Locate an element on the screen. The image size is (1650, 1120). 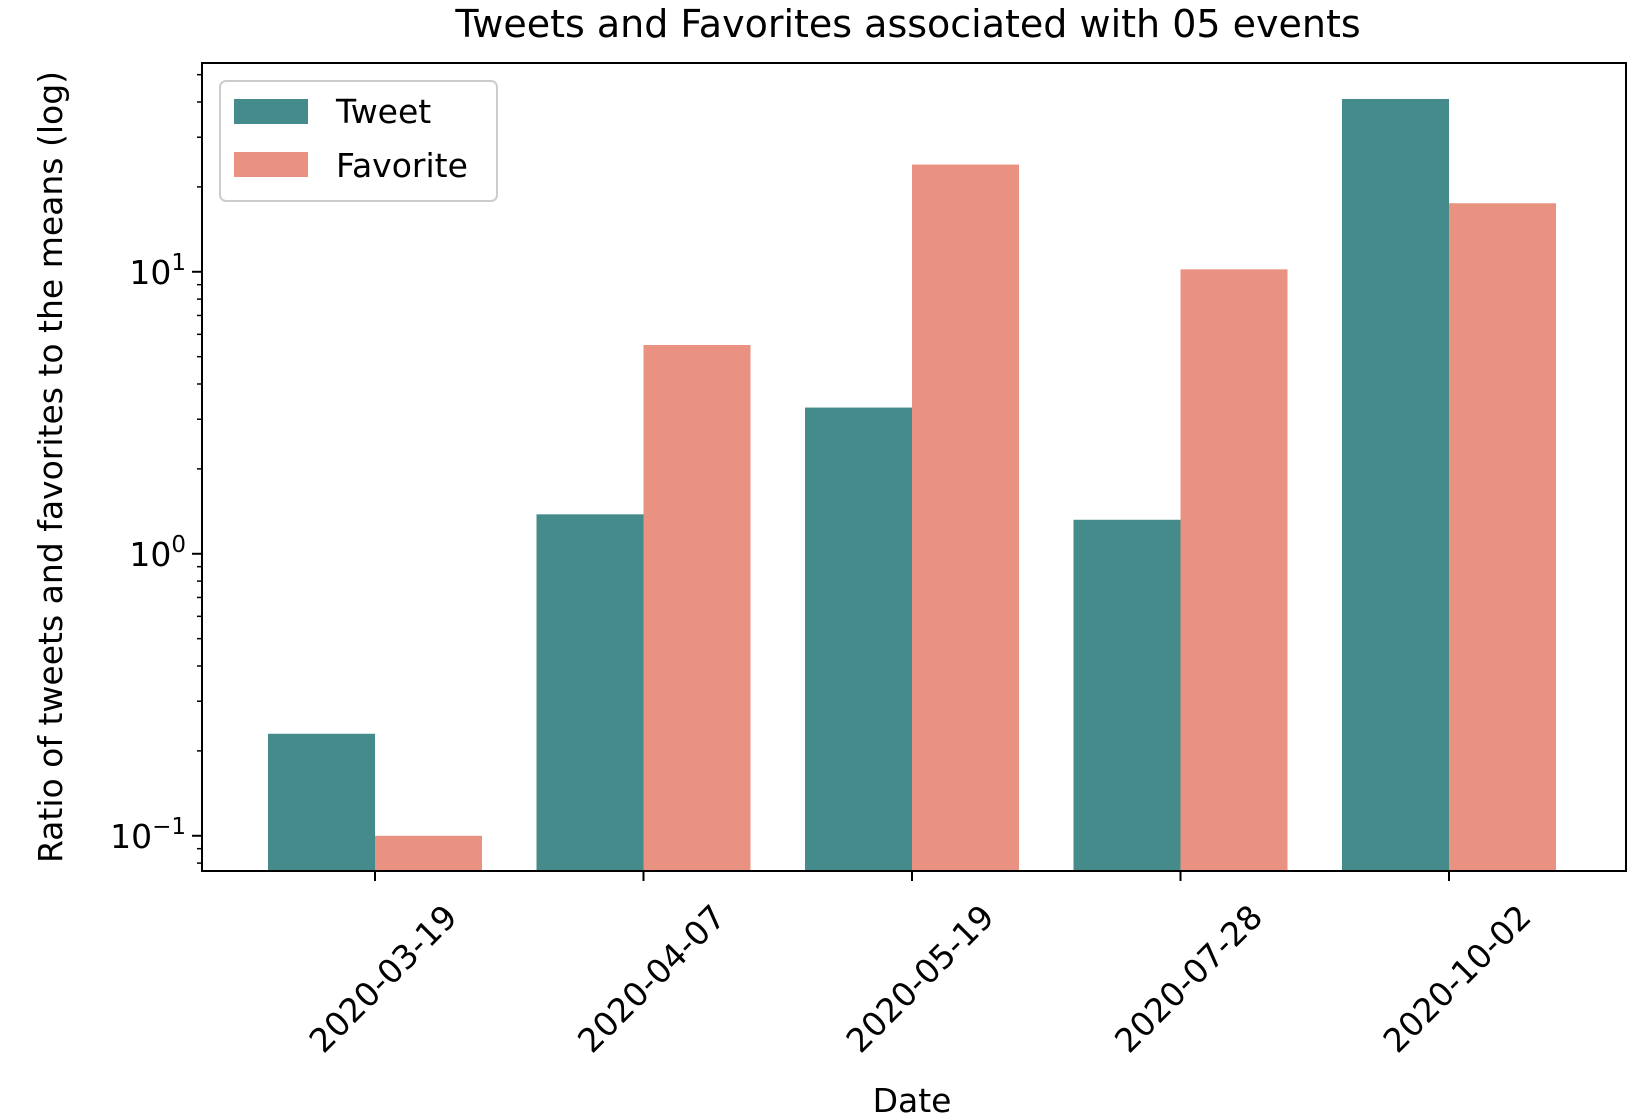
y-tick-label: 10¹ is located at coordinates (157, 271).